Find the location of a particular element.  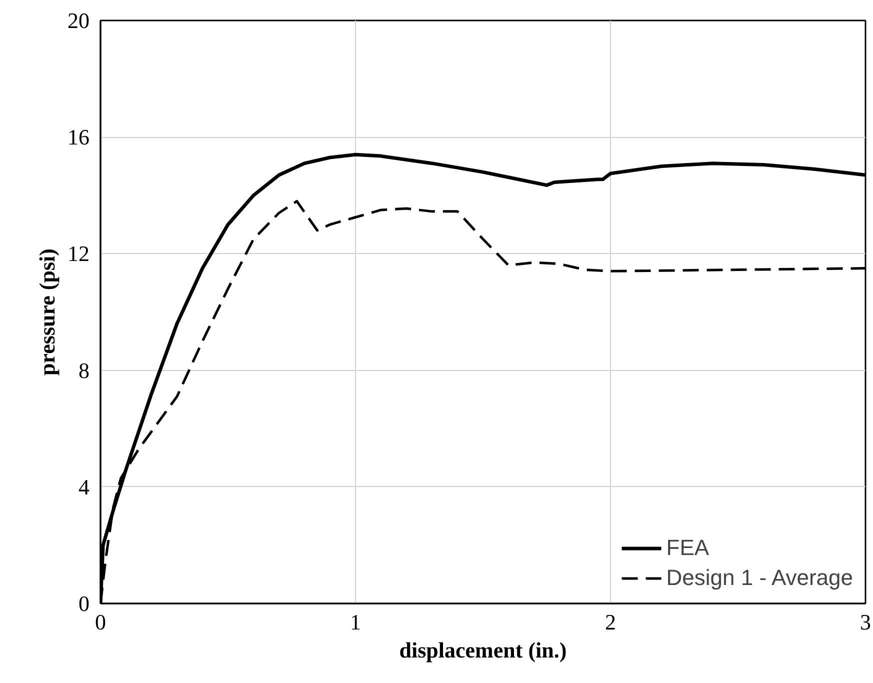

x-tick-label: 2 is located at coordinates (610, 622).